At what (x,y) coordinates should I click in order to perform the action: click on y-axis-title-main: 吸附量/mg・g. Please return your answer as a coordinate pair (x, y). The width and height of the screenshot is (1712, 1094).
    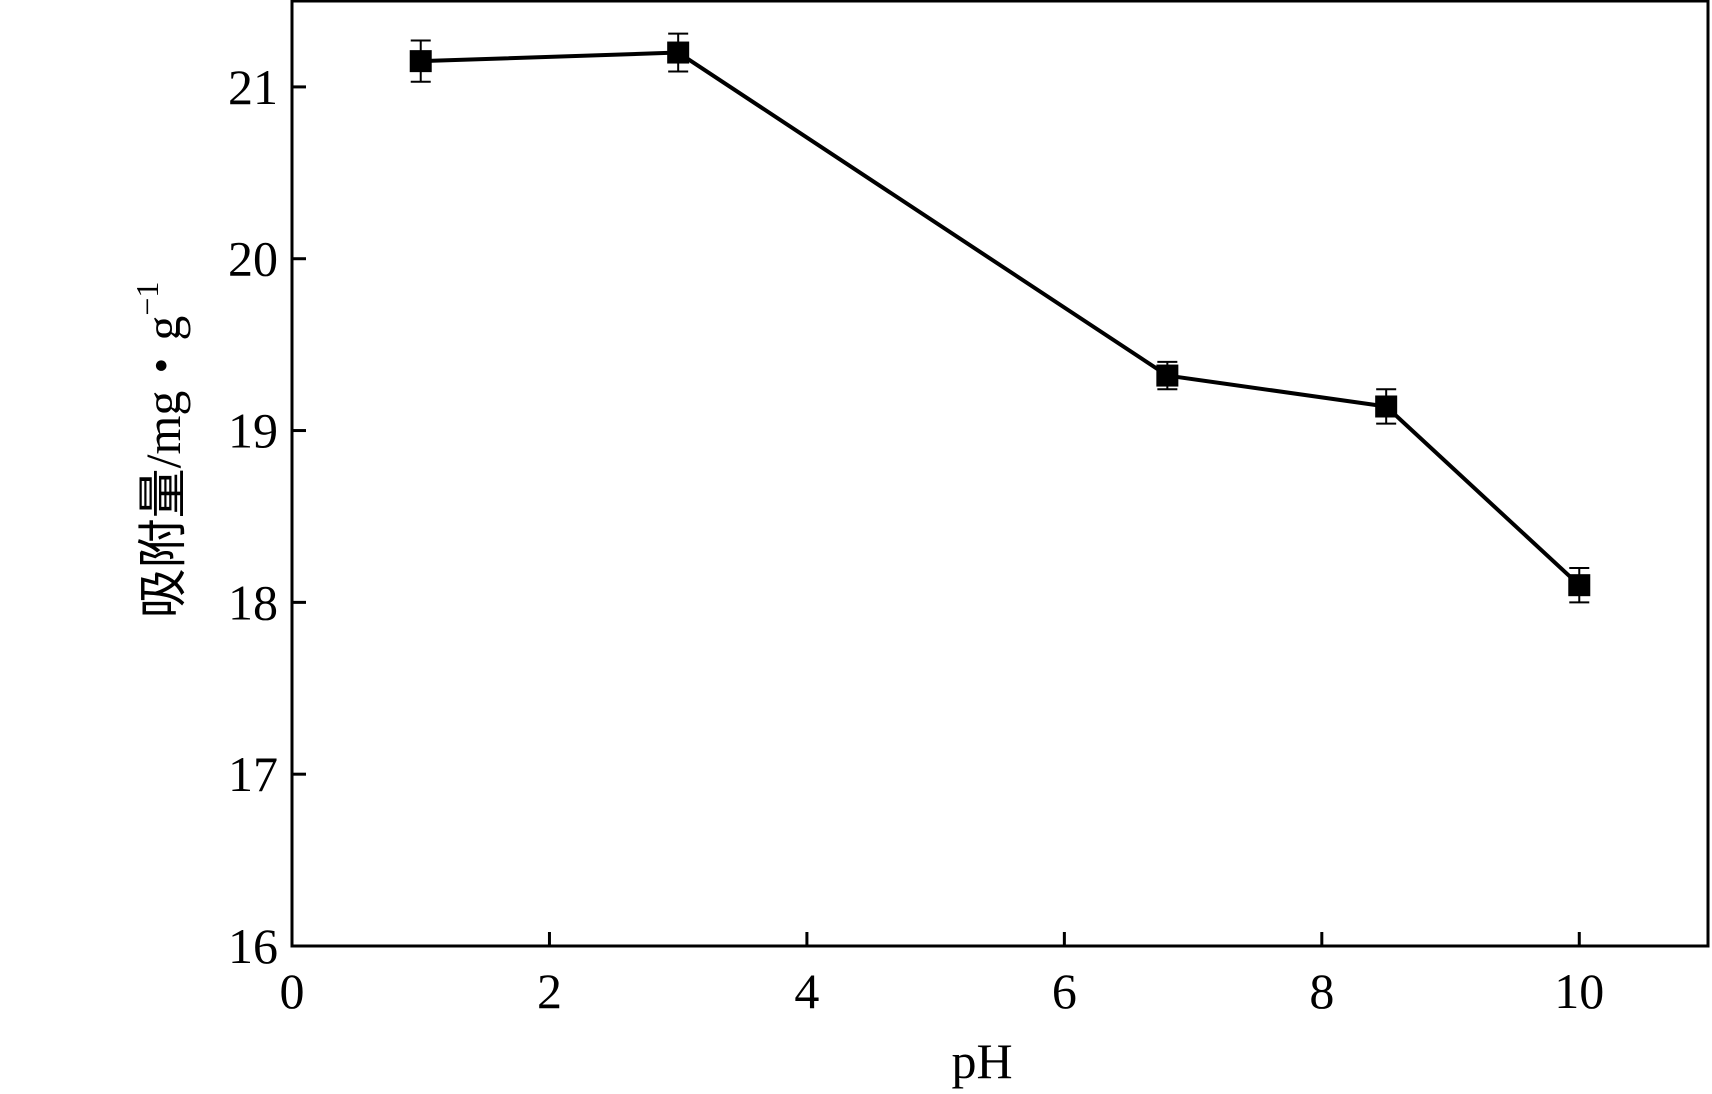
    Looking at the image, I should click on (163, 467).